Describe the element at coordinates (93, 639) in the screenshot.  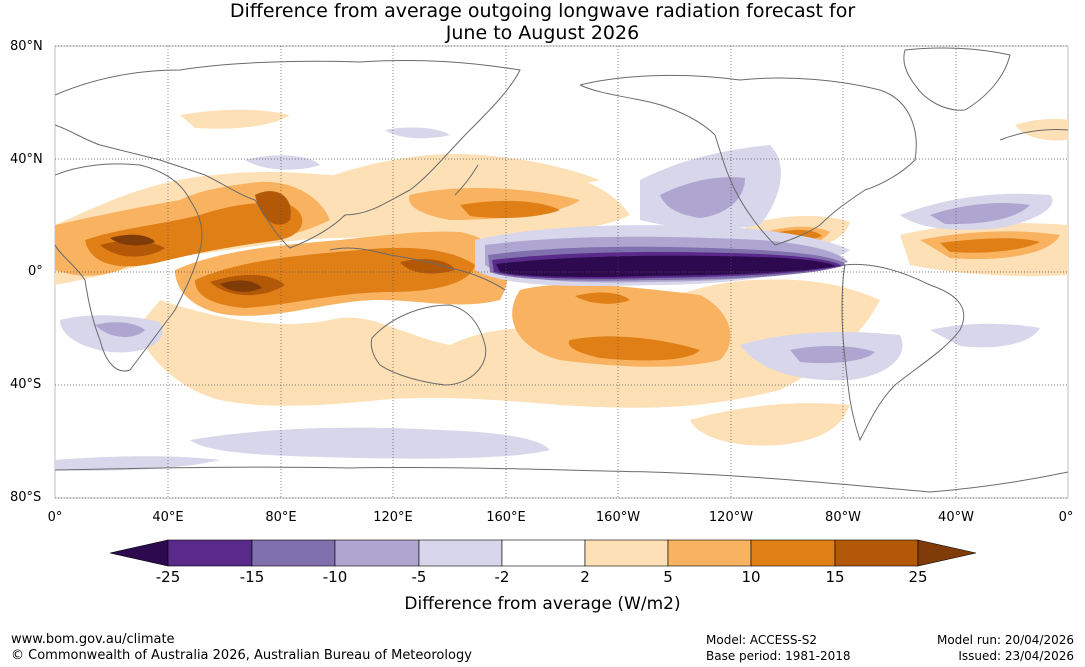
I see `footer-website: www.bom.gov.au/climate` at that location.